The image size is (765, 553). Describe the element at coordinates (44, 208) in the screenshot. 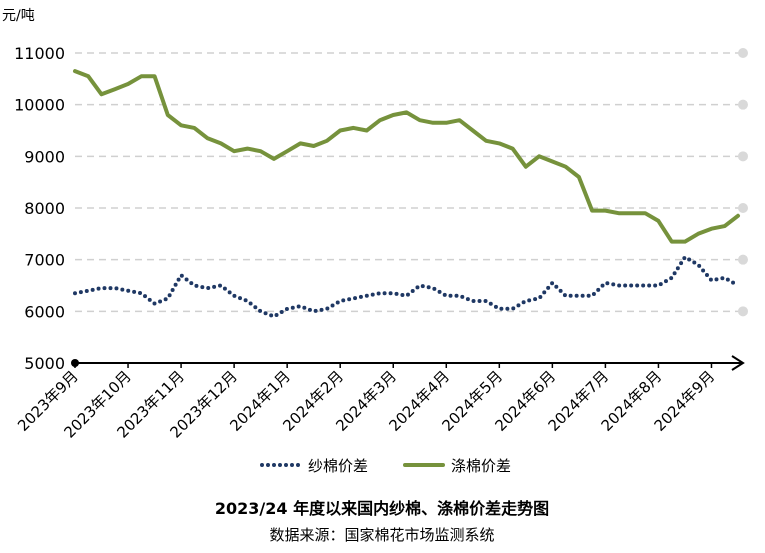

I see `y-tick-label: 8000` at that location.